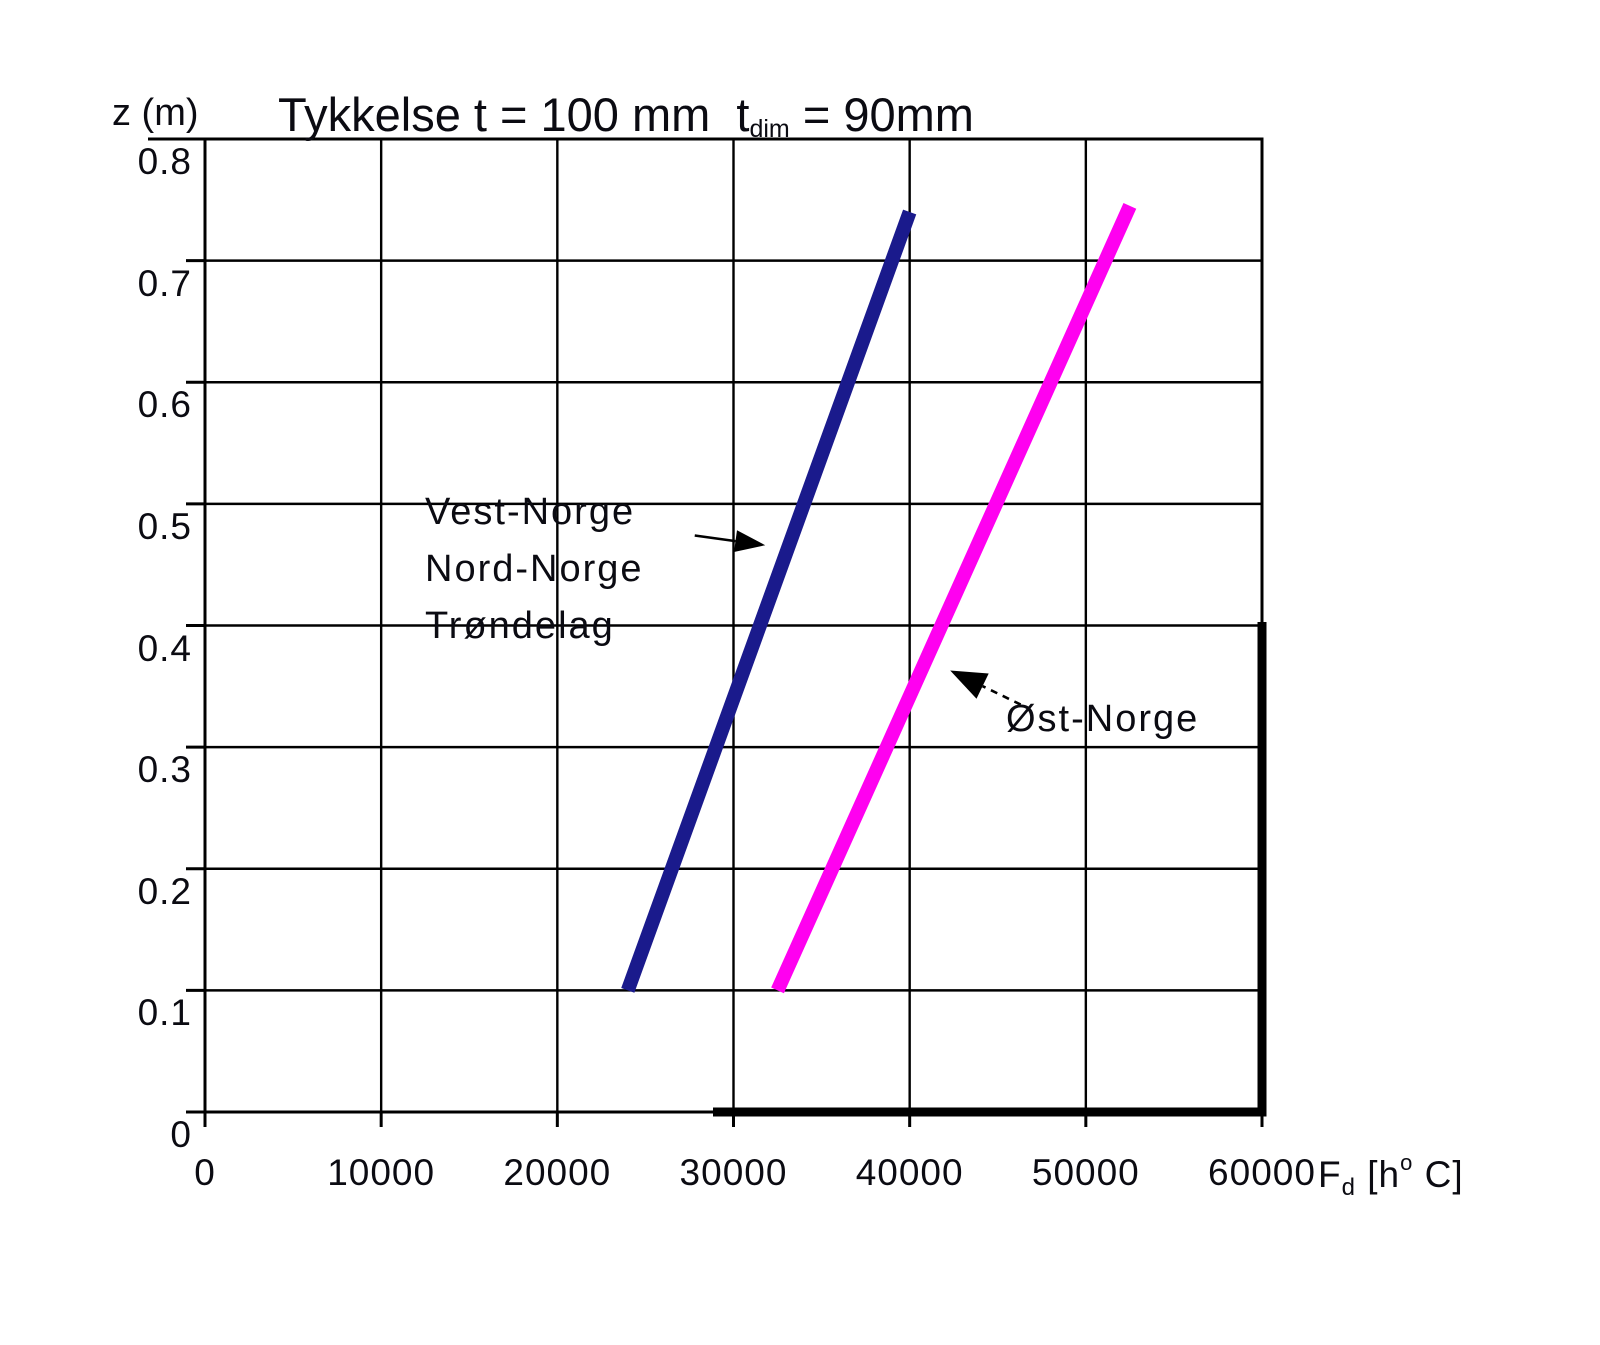 The image size is (1600, 1345). What do you see at coordinates (1378, 1174) in the screenshot?
I see `x-axis-title-mid: [h` at bounding box center [1378, 1174].